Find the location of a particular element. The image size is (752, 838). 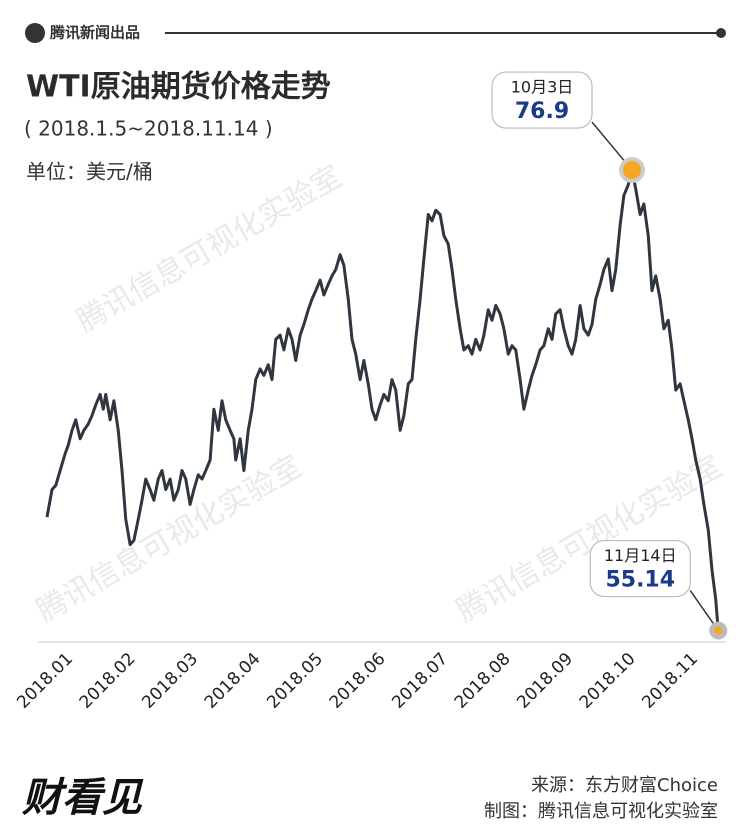

callout-date: 11月14日 is located at coordinates (640, 555).